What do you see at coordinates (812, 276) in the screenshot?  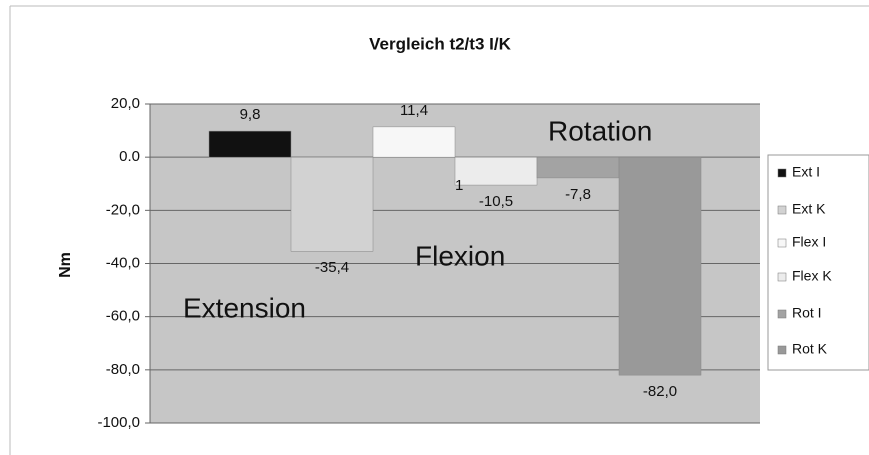 I see `legend-label: Flex K` at bounding box center [812, 276].